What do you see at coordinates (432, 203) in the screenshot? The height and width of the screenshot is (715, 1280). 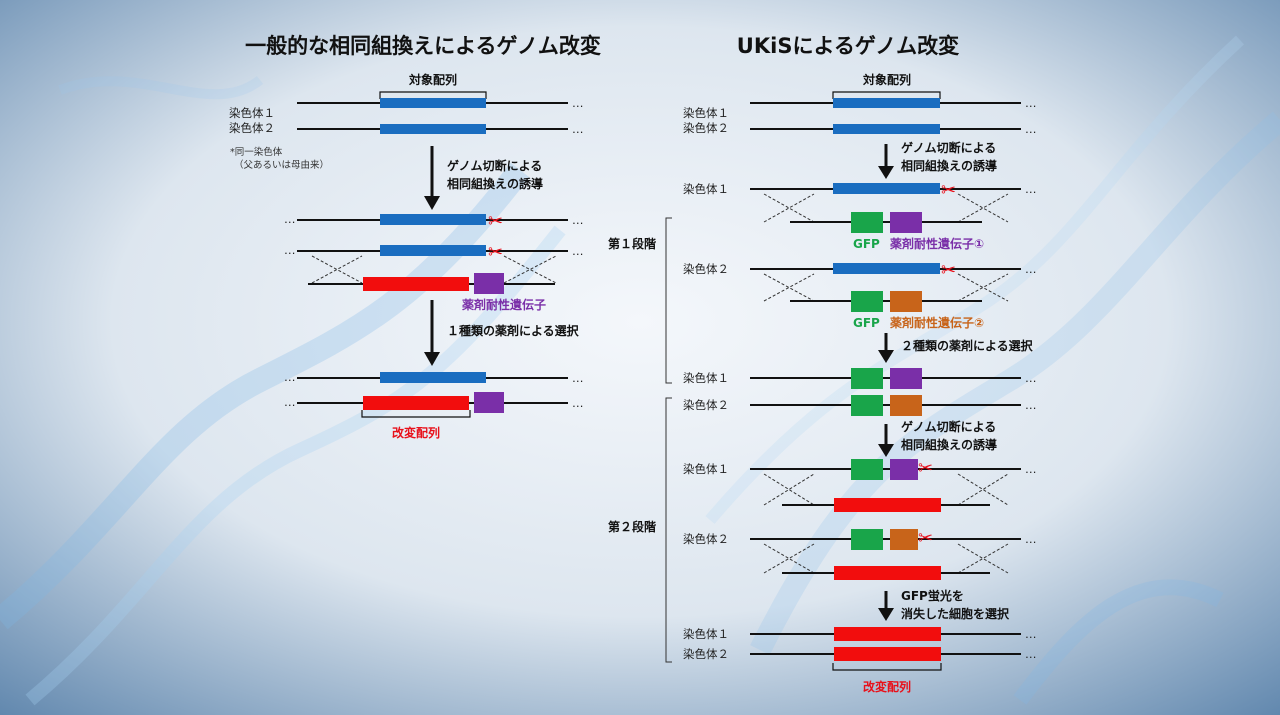 I see `left-arrow-1-head` at bounding box center [432, 203].